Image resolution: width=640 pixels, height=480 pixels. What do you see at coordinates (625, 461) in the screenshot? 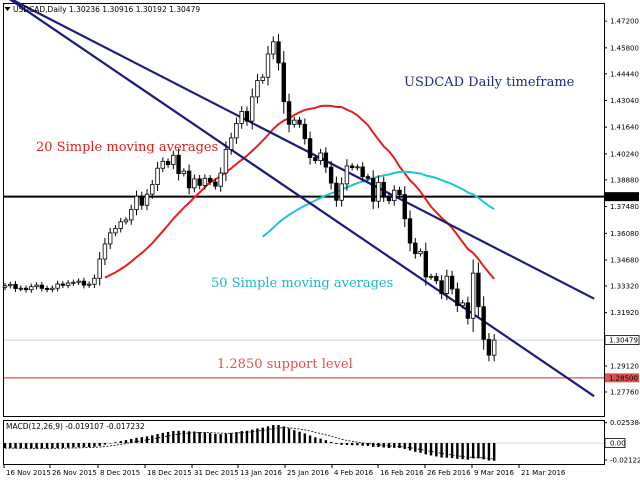
I see `macd-tick-label: -0.021225` at bounding box center [625, 461].